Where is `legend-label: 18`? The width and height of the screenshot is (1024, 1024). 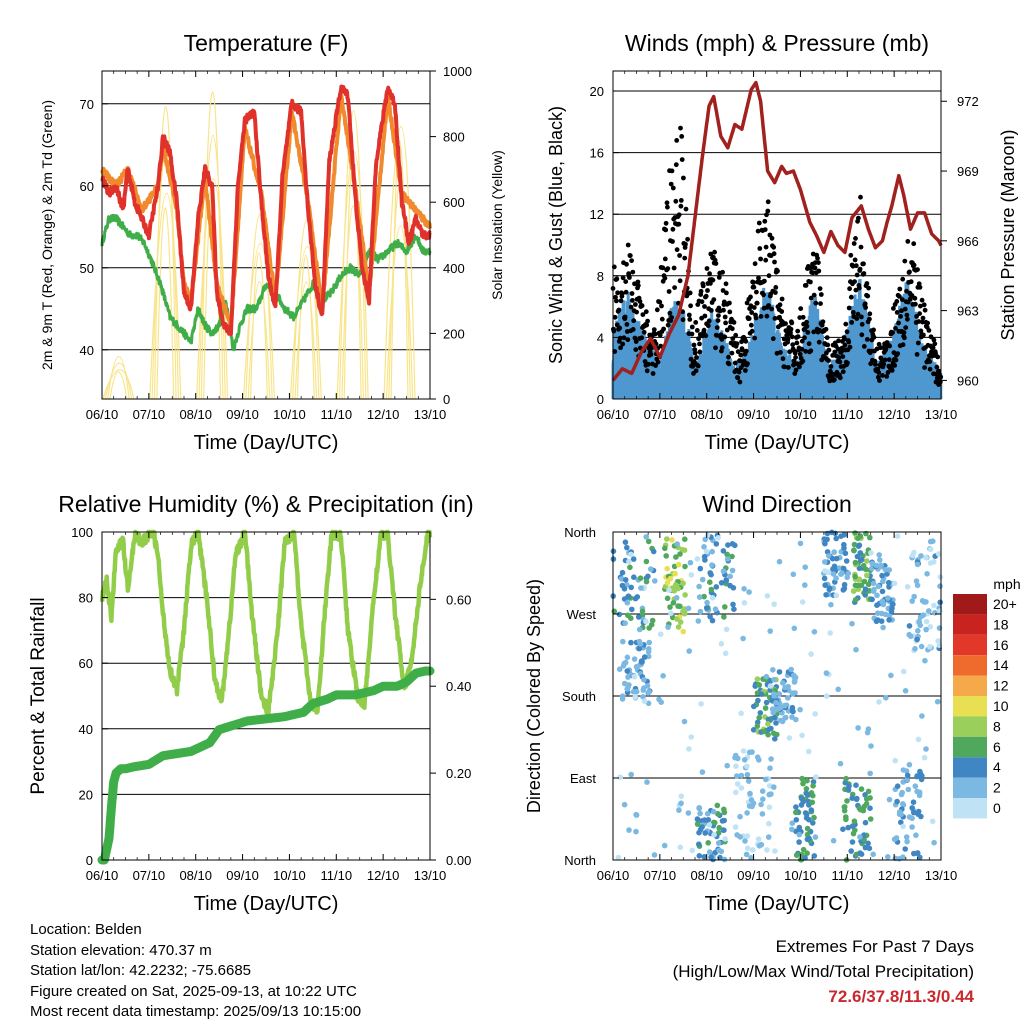
legend-label: 18 is located at coordinates (1001, 624).